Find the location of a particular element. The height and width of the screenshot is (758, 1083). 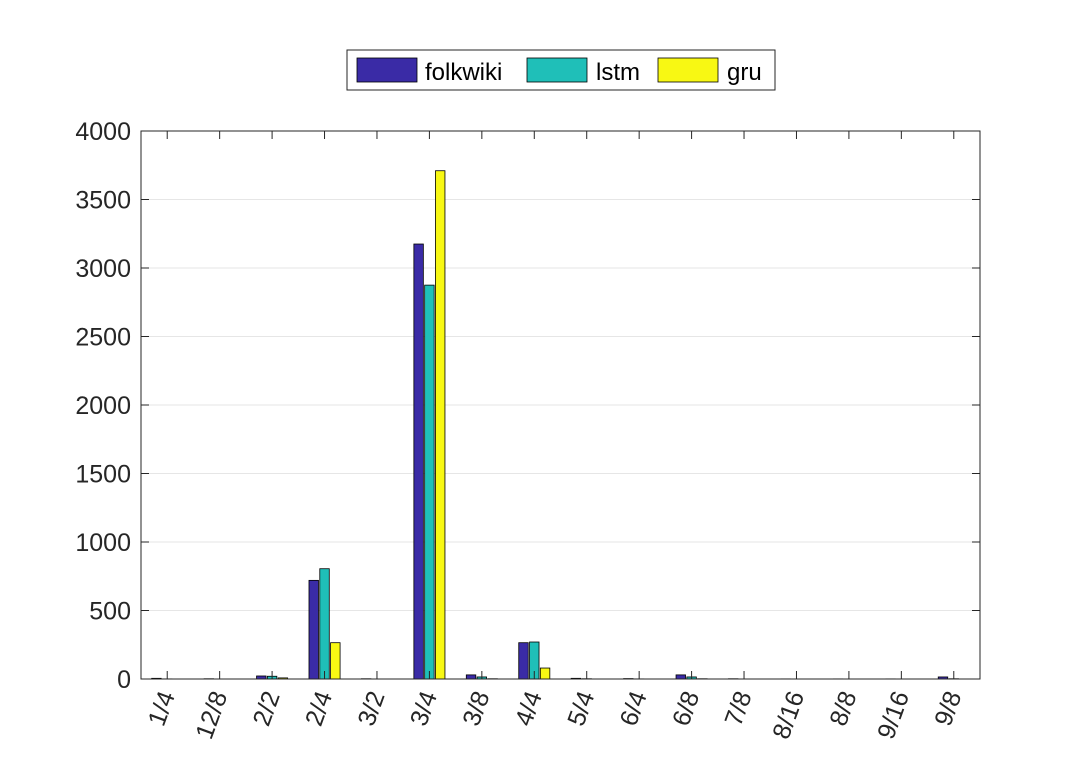

x-tick-label: 2/4 is located at coordinates (319, 708).